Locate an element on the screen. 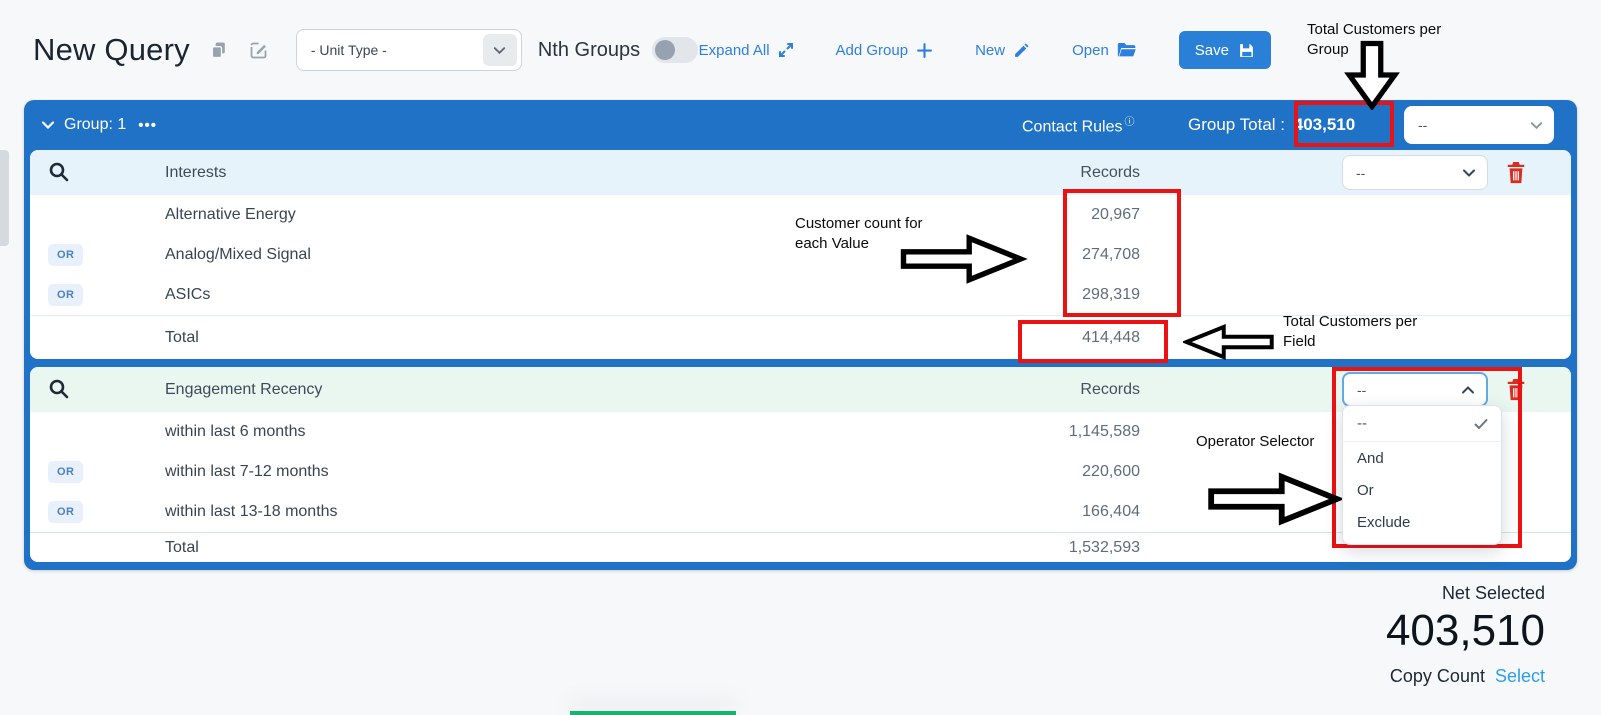 Image resolution: width=1601 pixels, height=715 pixels. group-operator-select: -- is located at coordinates (1479, 125).